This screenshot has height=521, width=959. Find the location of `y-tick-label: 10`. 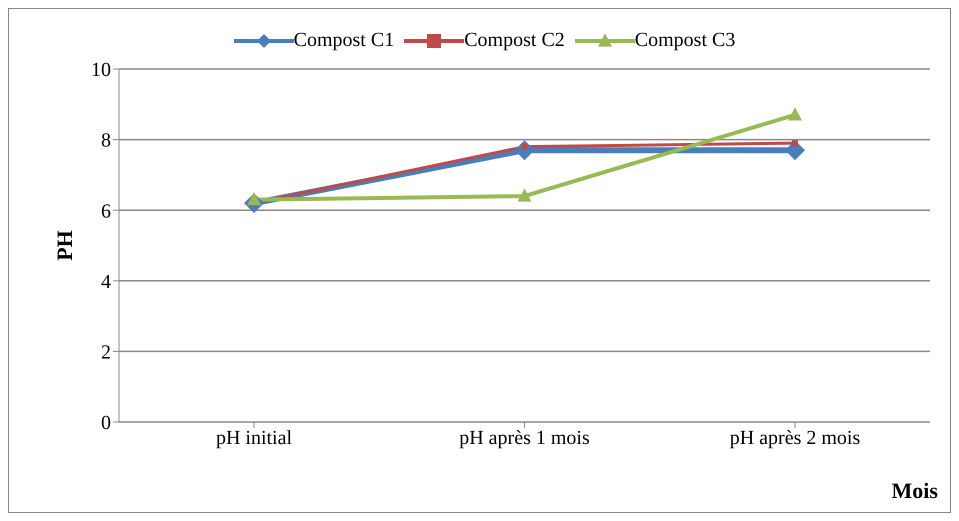

y-tick-label: 10 is located at coordinates (101, 70).